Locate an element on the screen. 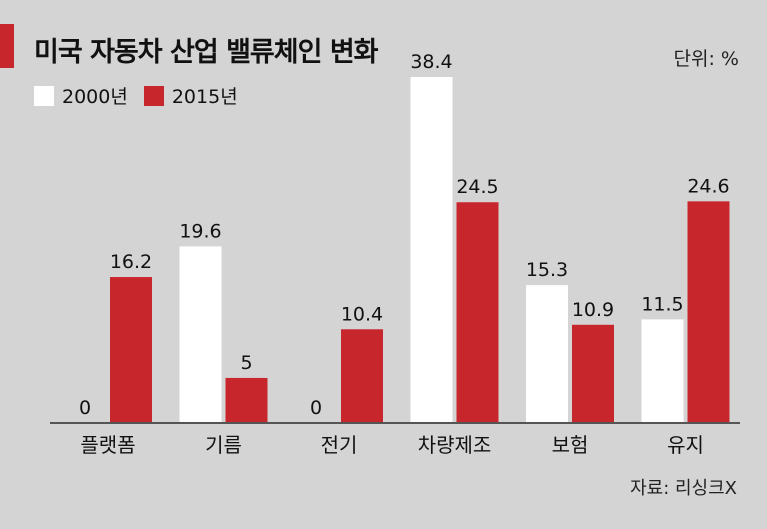 This screenshot has width=767, height=529. legend-label-2000: 2000년 is located at coordinates (95, 97).